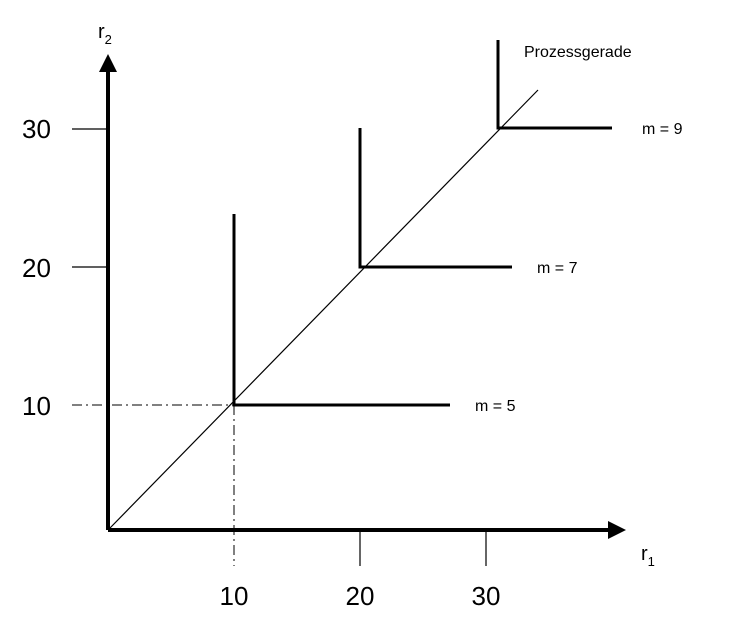  What do you see at coordinates (234, 596) in the screenshot?
I see `x-tick-label-10: 10` at bounding box center [234, 596].